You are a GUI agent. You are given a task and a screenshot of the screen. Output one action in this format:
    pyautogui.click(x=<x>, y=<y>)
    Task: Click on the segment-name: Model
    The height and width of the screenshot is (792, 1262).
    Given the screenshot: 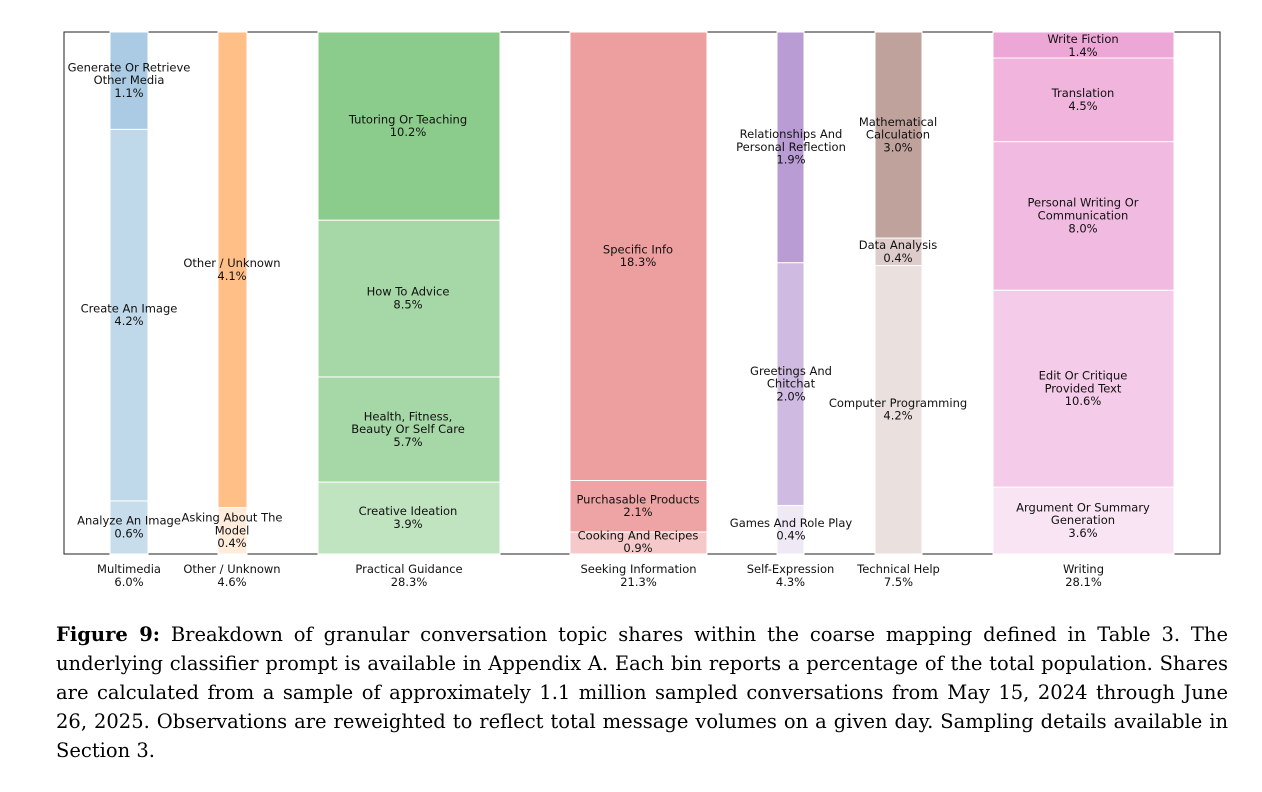 What is the action you would take?
    pyautogui.click(x=232, y=530)
    